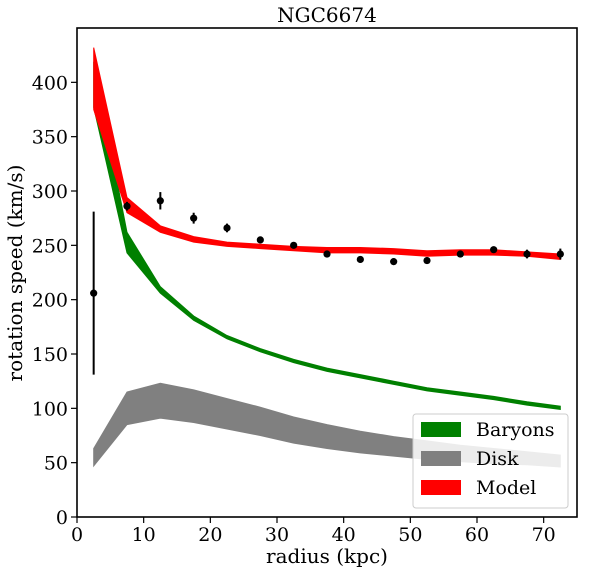 Image resolution: width=589 pixels, height=574 pixels. Describe the element at coordinates (50, 301) in the screenshot. I see `y-tick-label: 200` at that location.